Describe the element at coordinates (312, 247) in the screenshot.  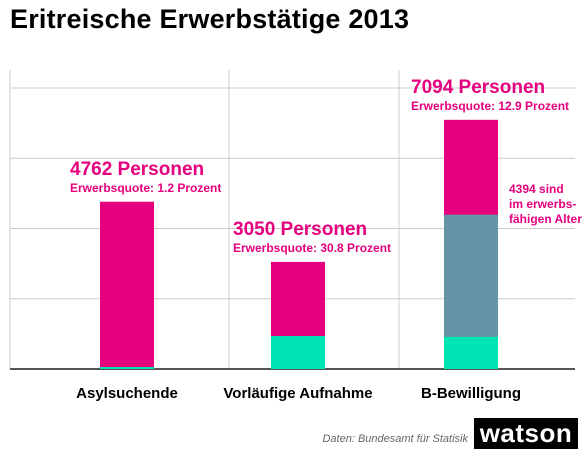
I see `bar-rate-label: Erwerbsquote: 30.8 Prozent` at that location.